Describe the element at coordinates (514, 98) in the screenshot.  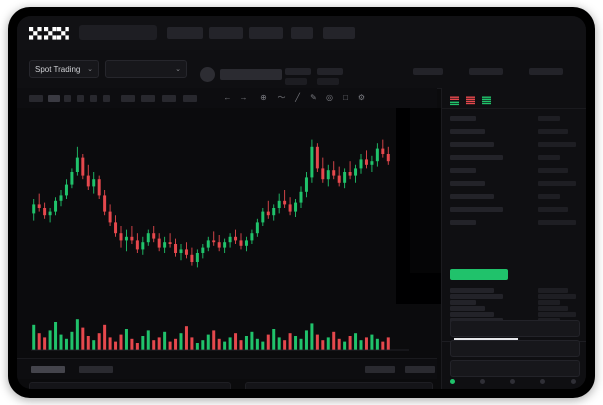
I see `order-book-header` at that location.